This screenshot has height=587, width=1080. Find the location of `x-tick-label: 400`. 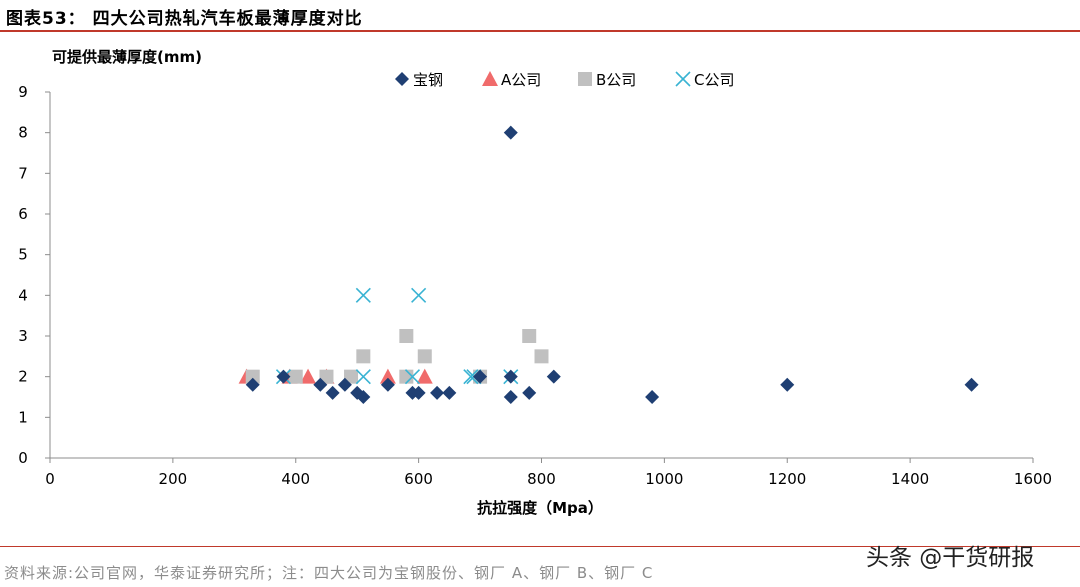

x-tick-label: 400 is located at coordinates (295, 479).